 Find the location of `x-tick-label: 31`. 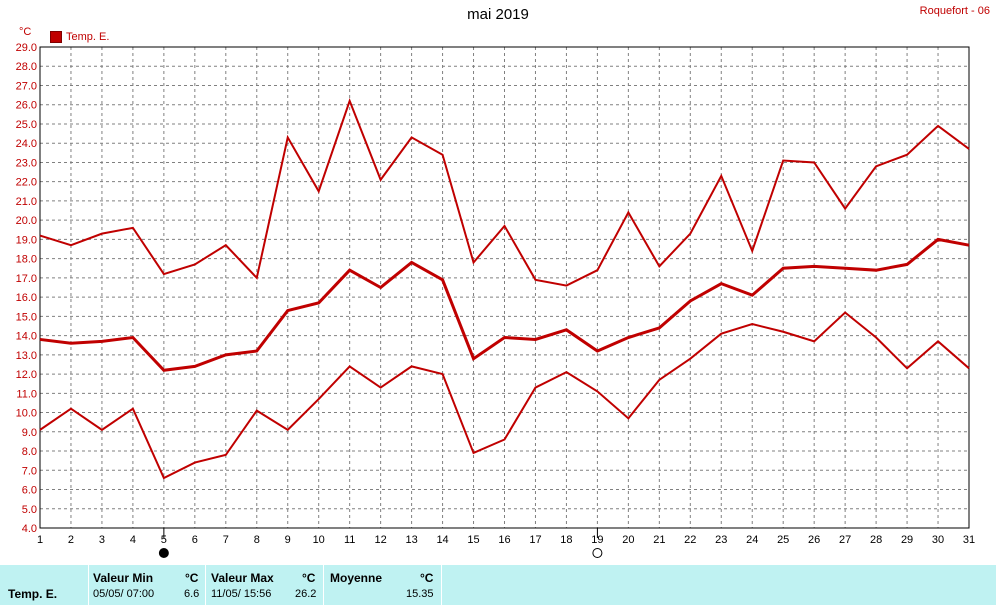

x-tick-label: 31 is located at coordinates (969, 540).